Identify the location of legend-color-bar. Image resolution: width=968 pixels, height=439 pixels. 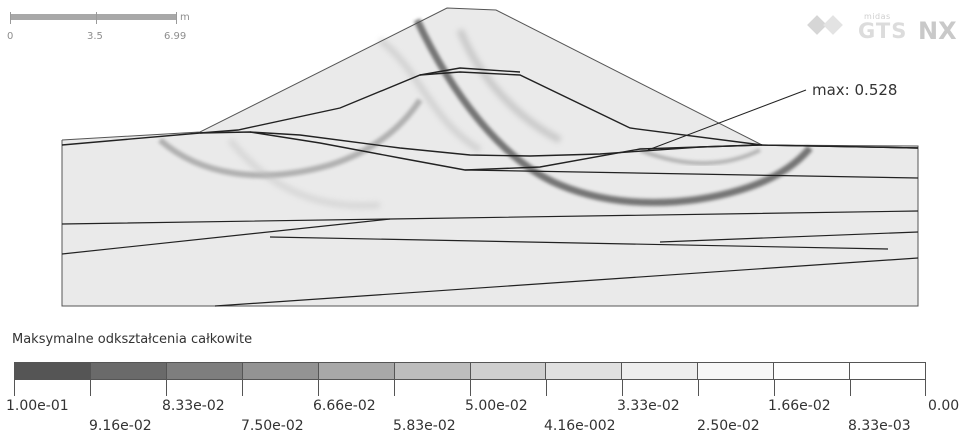
(470, 371).